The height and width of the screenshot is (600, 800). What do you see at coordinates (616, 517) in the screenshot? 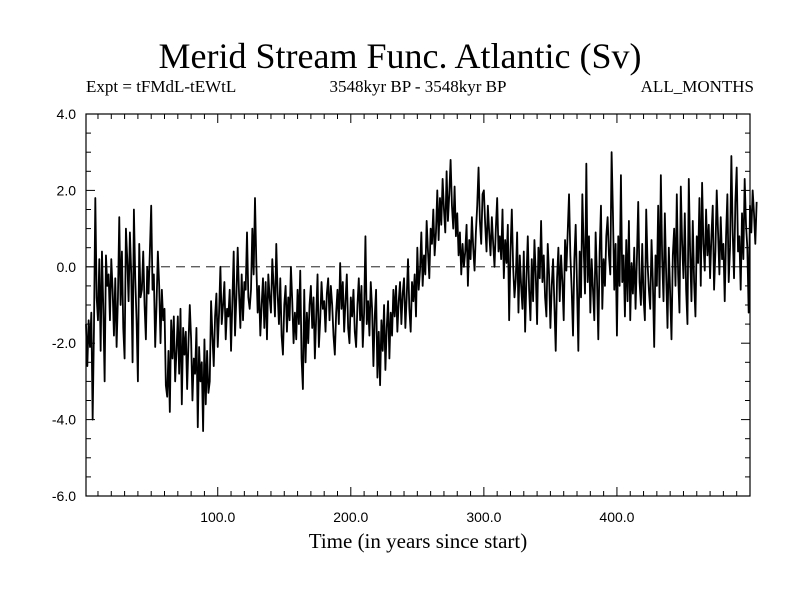
I see `x-tick-label: 400.0` at bounding box center [616, 517].